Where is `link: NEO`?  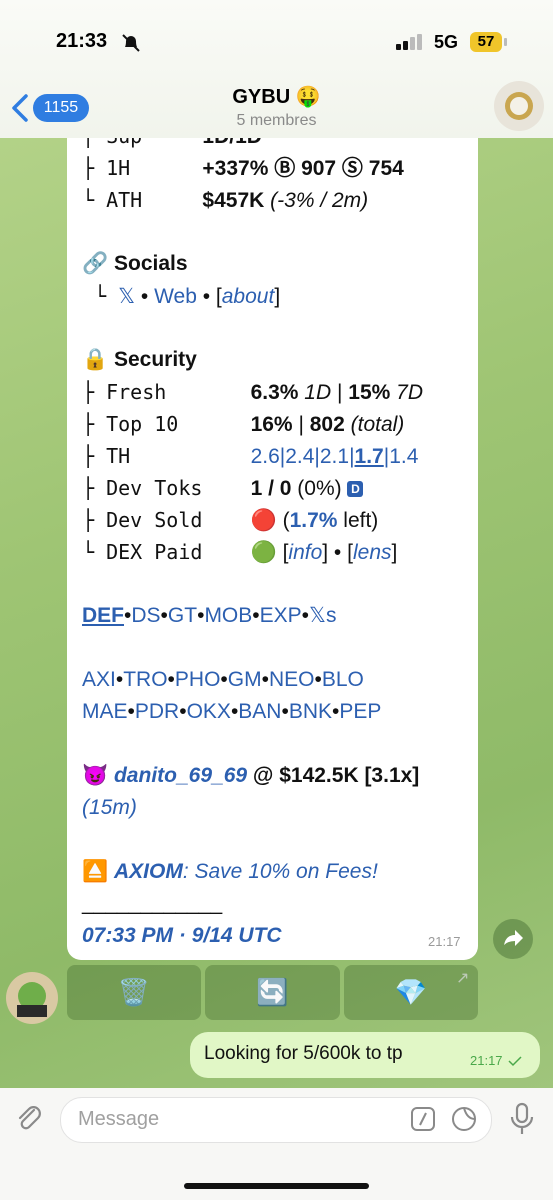 link: NEO is located at coordinates (291, 679).